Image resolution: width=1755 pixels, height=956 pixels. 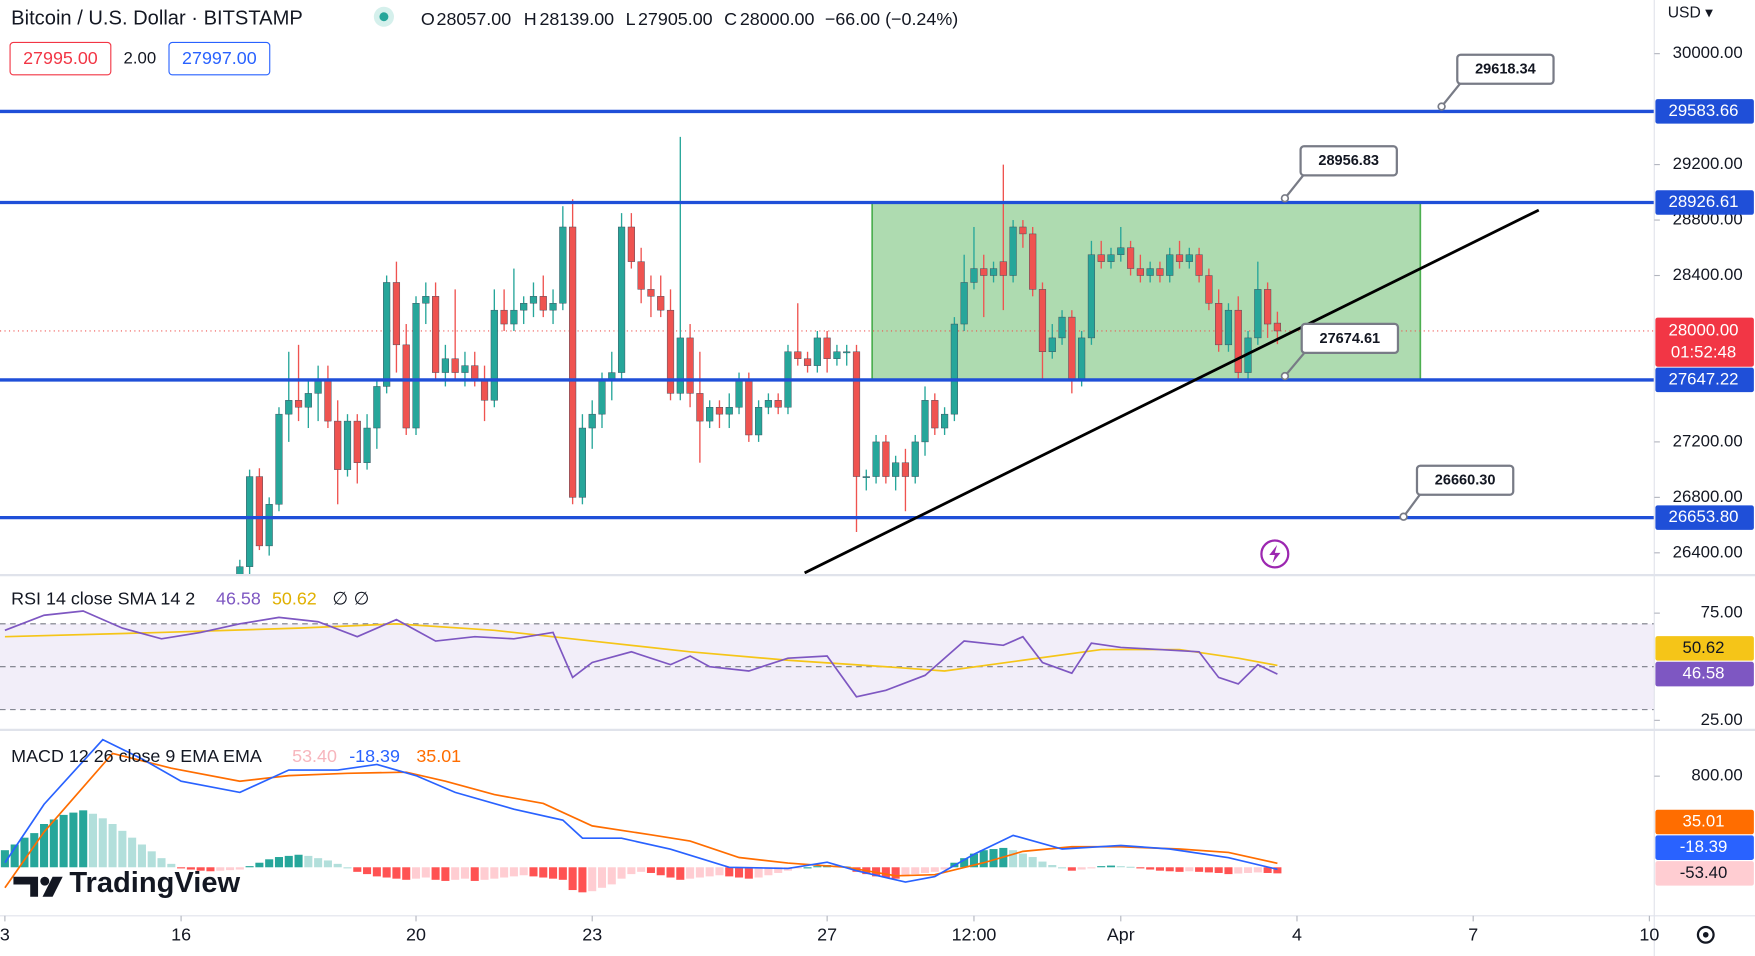 I want to click on indicator-value: 35.01, so click(x=438, y=756).